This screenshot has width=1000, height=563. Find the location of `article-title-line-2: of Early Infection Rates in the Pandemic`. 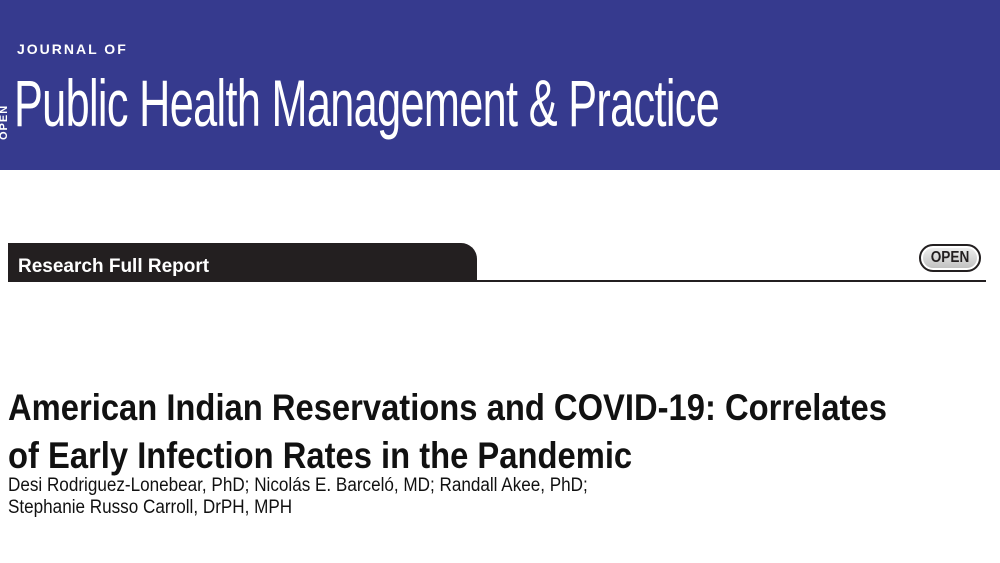

article-title-line-2: of Early Infection Rates in the Pandemic is located at coordinates (320, 455).